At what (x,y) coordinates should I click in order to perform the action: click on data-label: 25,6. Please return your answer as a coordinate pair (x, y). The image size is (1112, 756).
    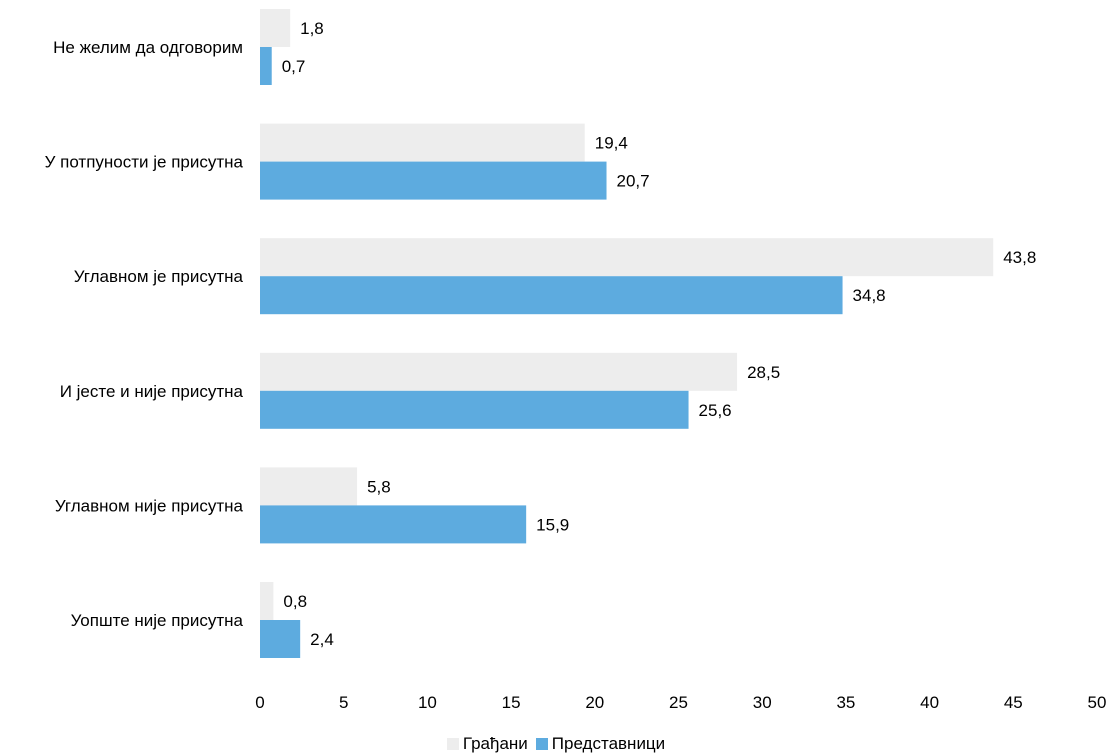
    Looking at the image, I should click on (715, 410).